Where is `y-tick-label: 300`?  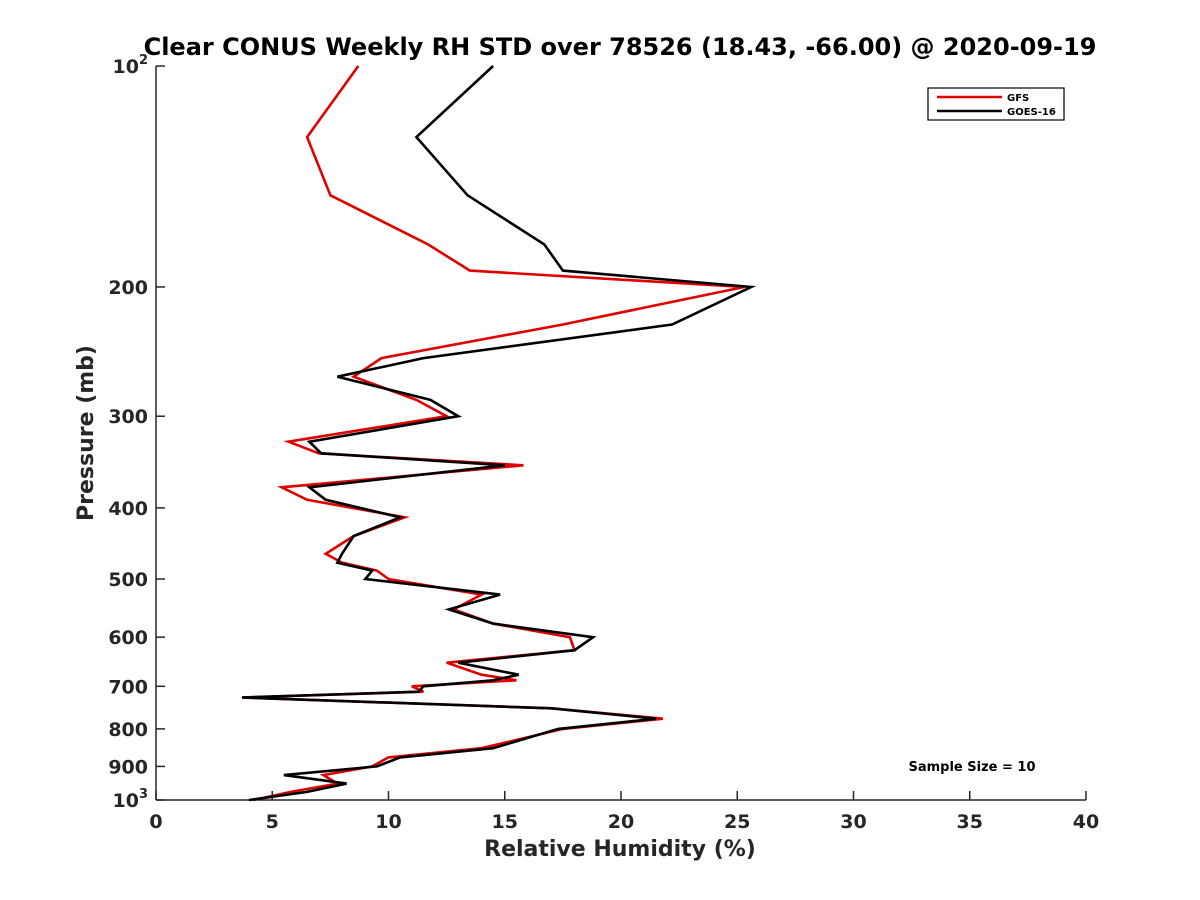 y-tick-label: 300 is located at coordinates (128, 417).